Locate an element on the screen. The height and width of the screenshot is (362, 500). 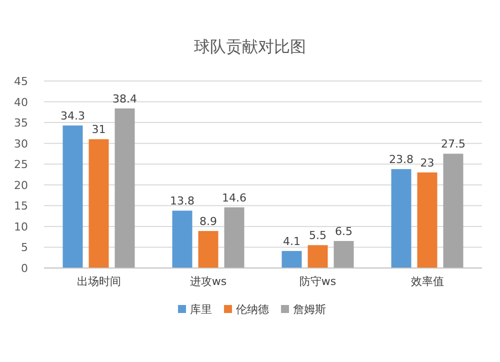
data-label: 23 is located at coordinates (427, 163).